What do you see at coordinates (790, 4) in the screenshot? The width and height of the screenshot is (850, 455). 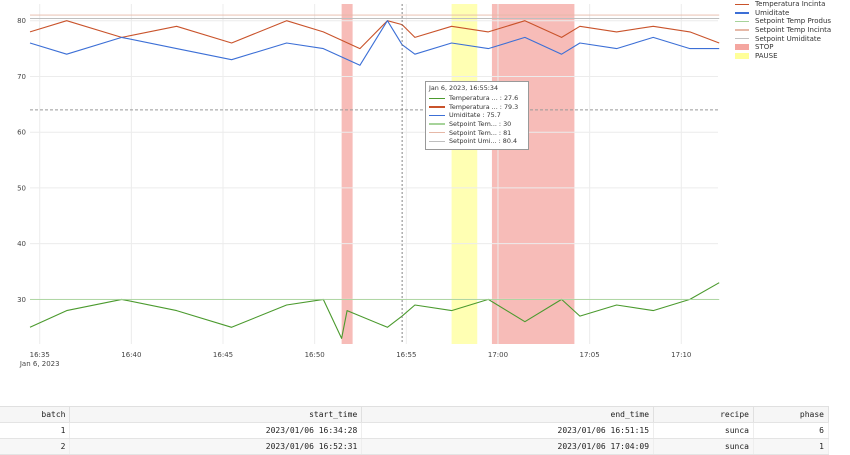 I see `legend-label: Temperatura Incinta` at bounding box center [790, 4].